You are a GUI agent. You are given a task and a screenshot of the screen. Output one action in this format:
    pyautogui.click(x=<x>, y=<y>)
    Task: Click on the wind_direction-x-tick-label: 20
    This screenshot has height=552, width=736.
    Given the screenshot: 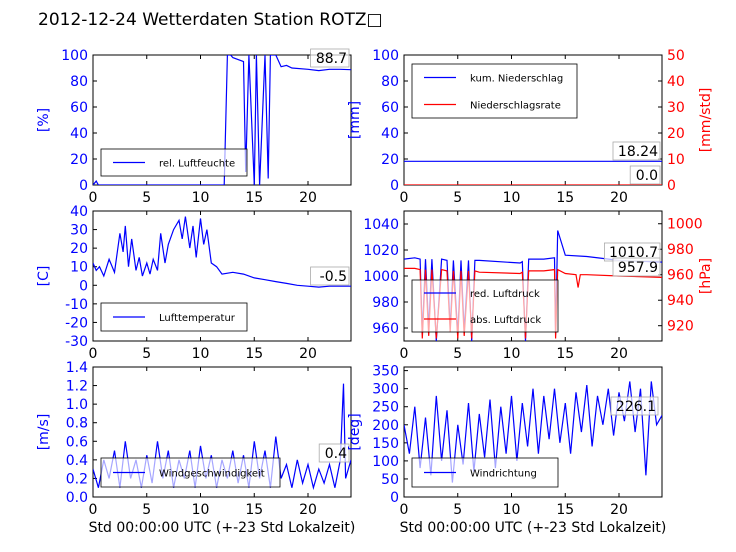 What is the action you would take?
    pyautogui.click(x=619, y=510)
    